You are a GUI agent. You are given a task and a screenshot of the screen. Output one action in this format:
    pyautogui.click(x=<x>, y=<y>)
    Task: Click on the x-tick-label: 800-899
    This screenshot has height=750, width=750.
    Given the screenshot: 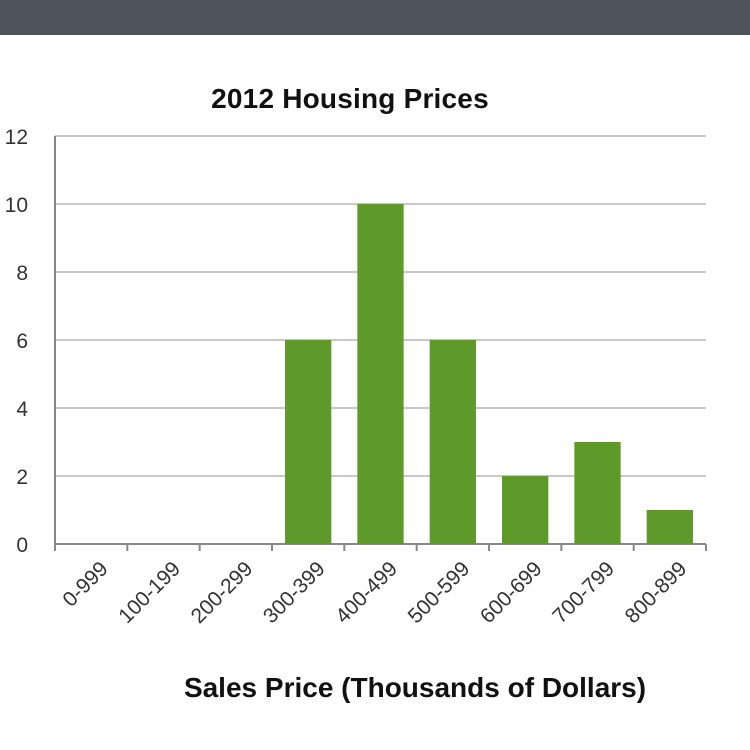 What is the action you would take?
    pyautogui.click(x=656, y=592)
    